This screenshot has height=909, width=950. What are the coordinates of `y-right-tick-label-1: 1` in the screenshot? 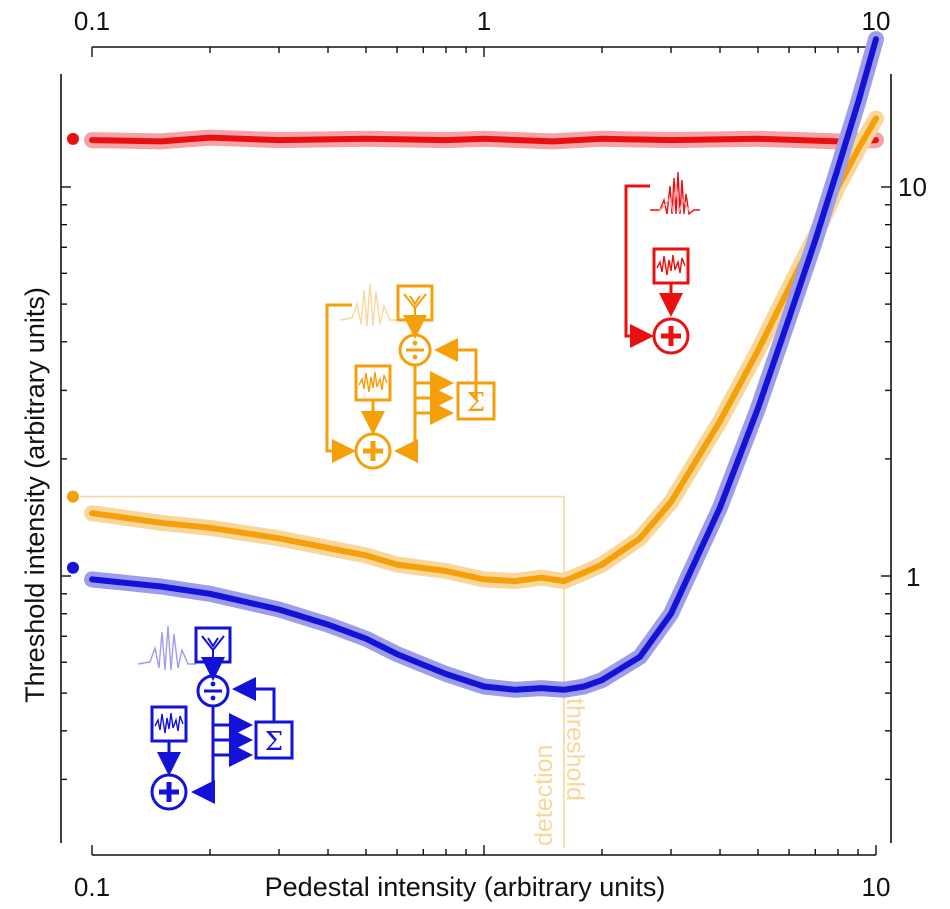 It's located at (913, 577).